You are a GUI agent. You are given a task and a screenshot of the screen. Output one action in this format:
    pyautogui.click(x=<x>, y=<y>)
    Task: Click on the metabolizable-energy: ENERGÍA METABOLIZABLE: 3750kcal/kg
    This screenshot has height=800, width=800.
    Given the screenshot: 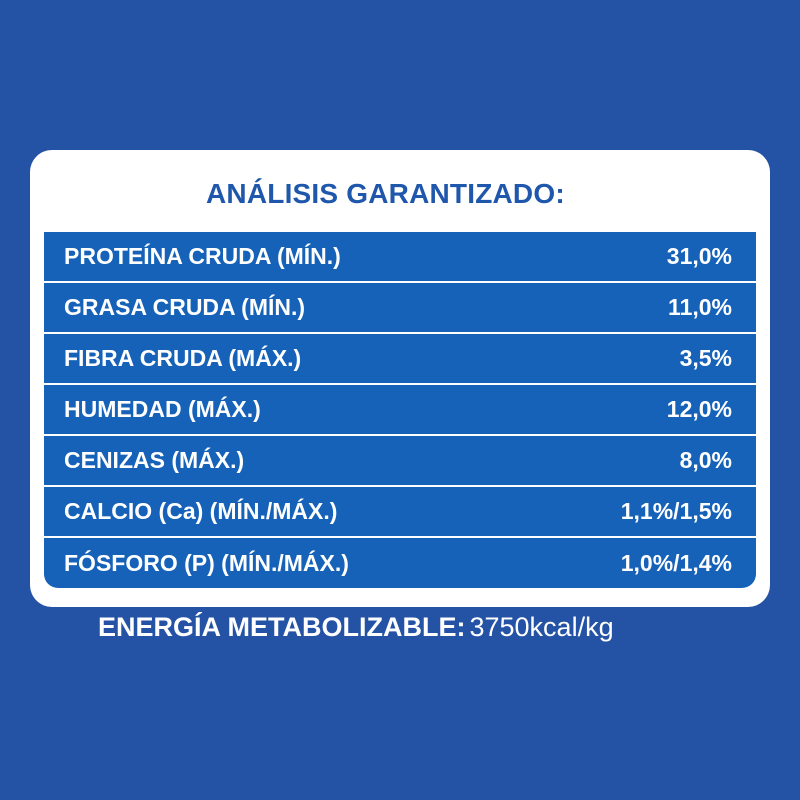 What is the action you would take?
    pyautogui.click(x=428, y=627)
    